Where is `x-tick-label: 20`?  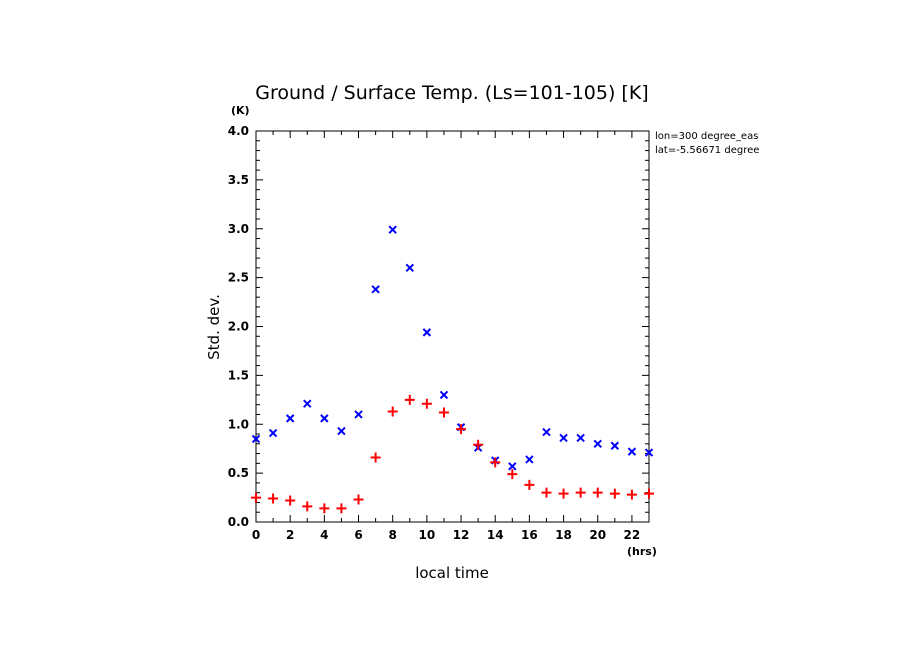 x-tick-label: 20 is located at coordinates (597, 535).